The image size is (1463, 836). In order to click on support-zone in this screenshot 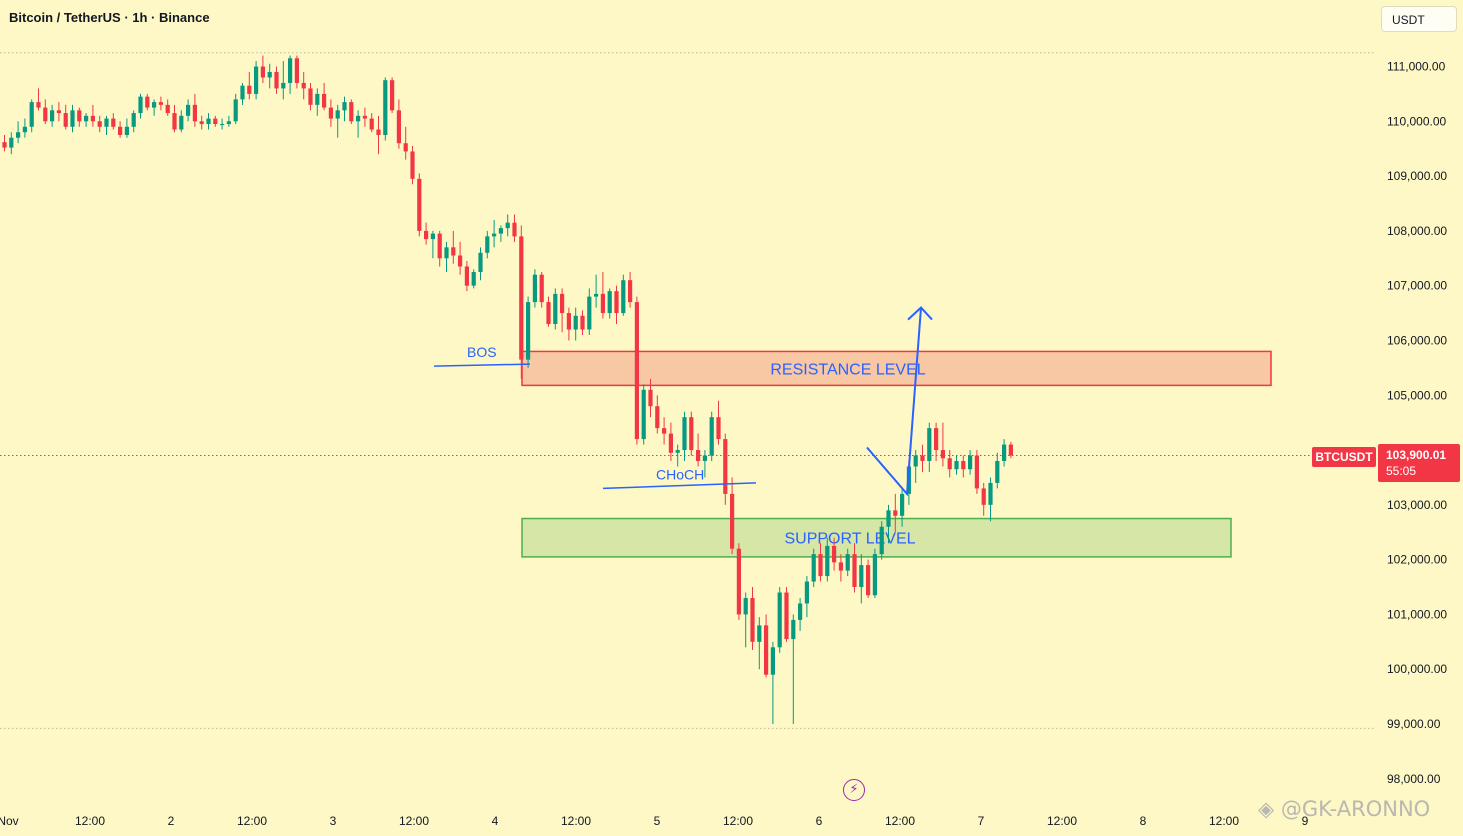, I will do `click(876, 537)`.